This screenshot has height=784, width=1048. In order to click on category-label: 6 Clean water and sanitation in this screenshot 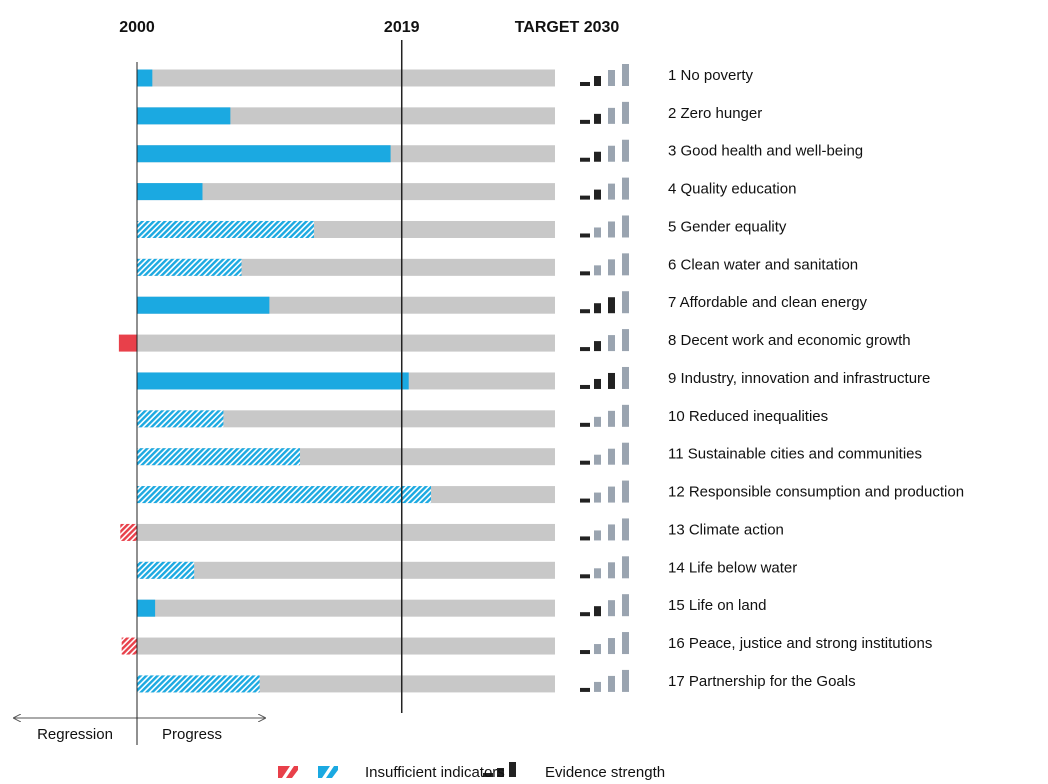, I will do `click(763, 264)`.